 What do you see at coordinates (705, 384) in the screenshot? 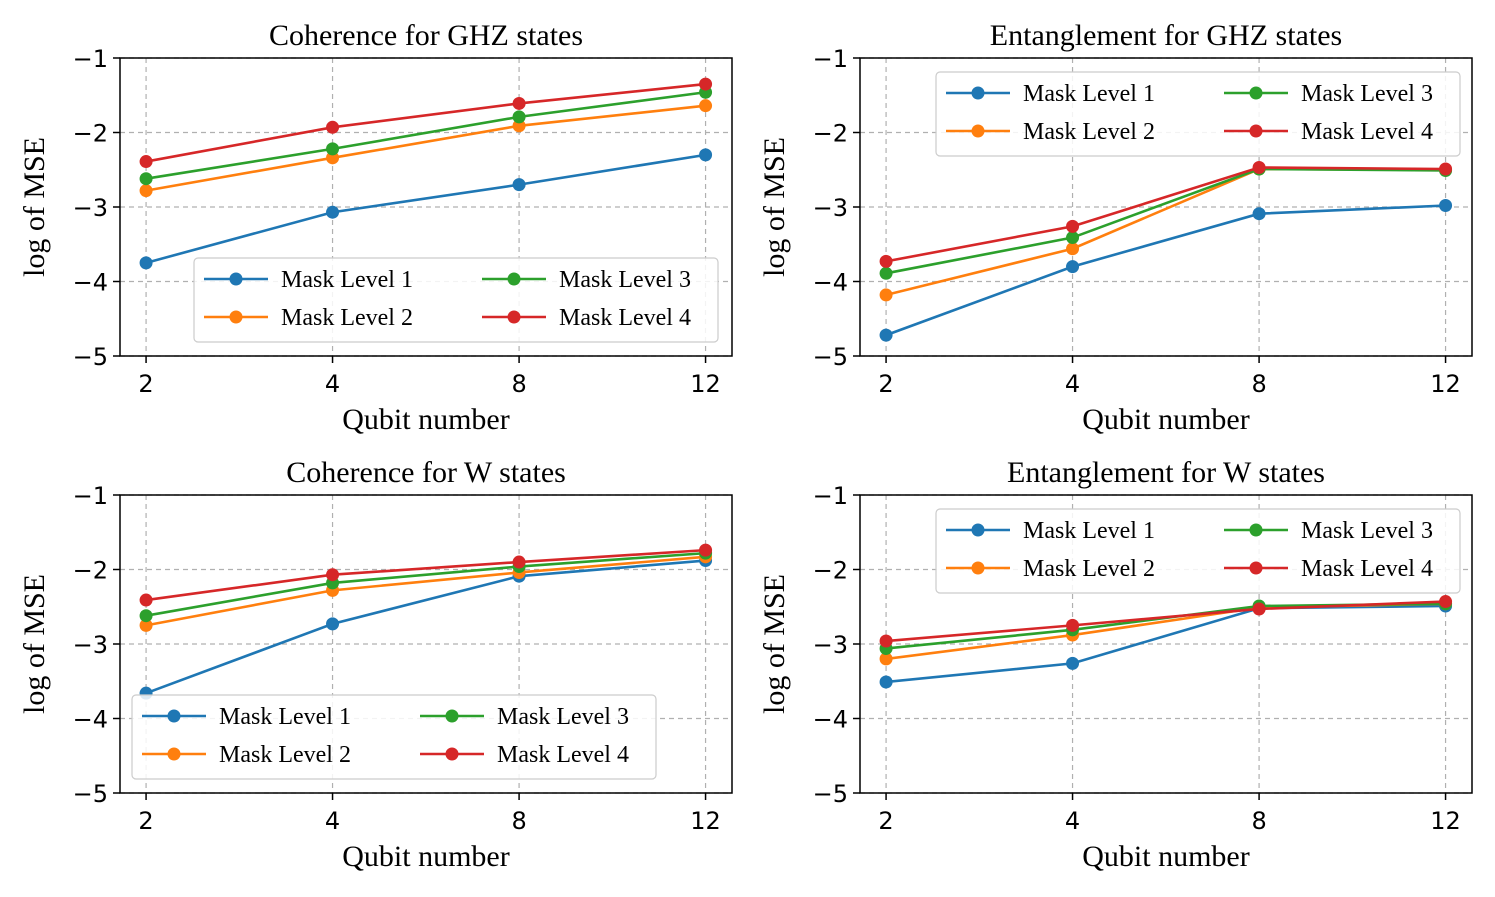
I see `x-tick-label: 12` at bounding box center [705, 384].